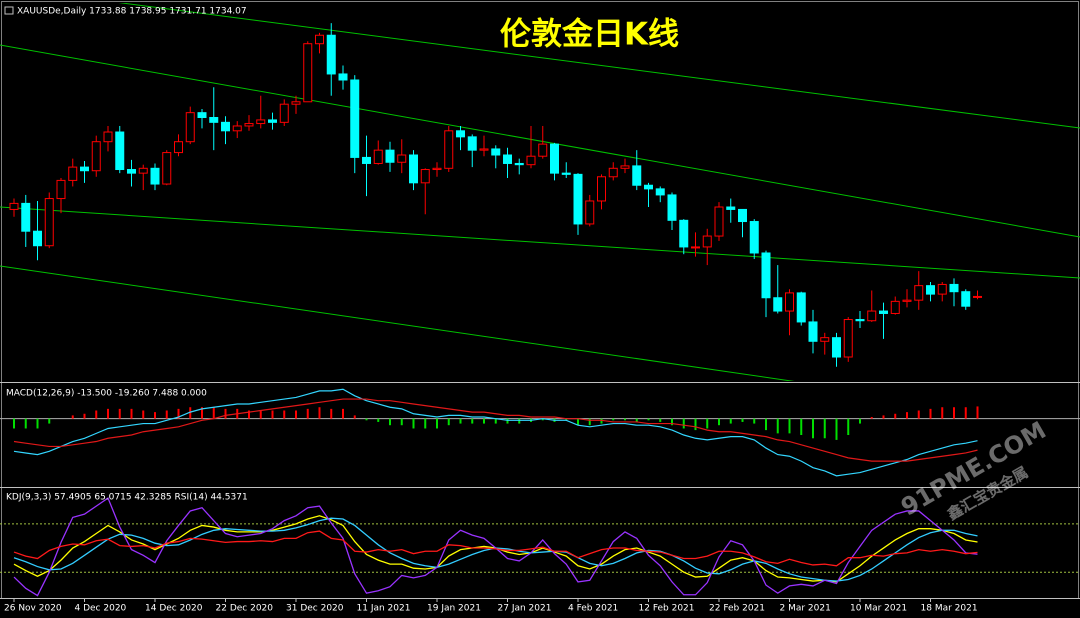 The image size is (1080, 618). I want to click on x-tick-label: 4 Dec 2020, so click(101, 609).